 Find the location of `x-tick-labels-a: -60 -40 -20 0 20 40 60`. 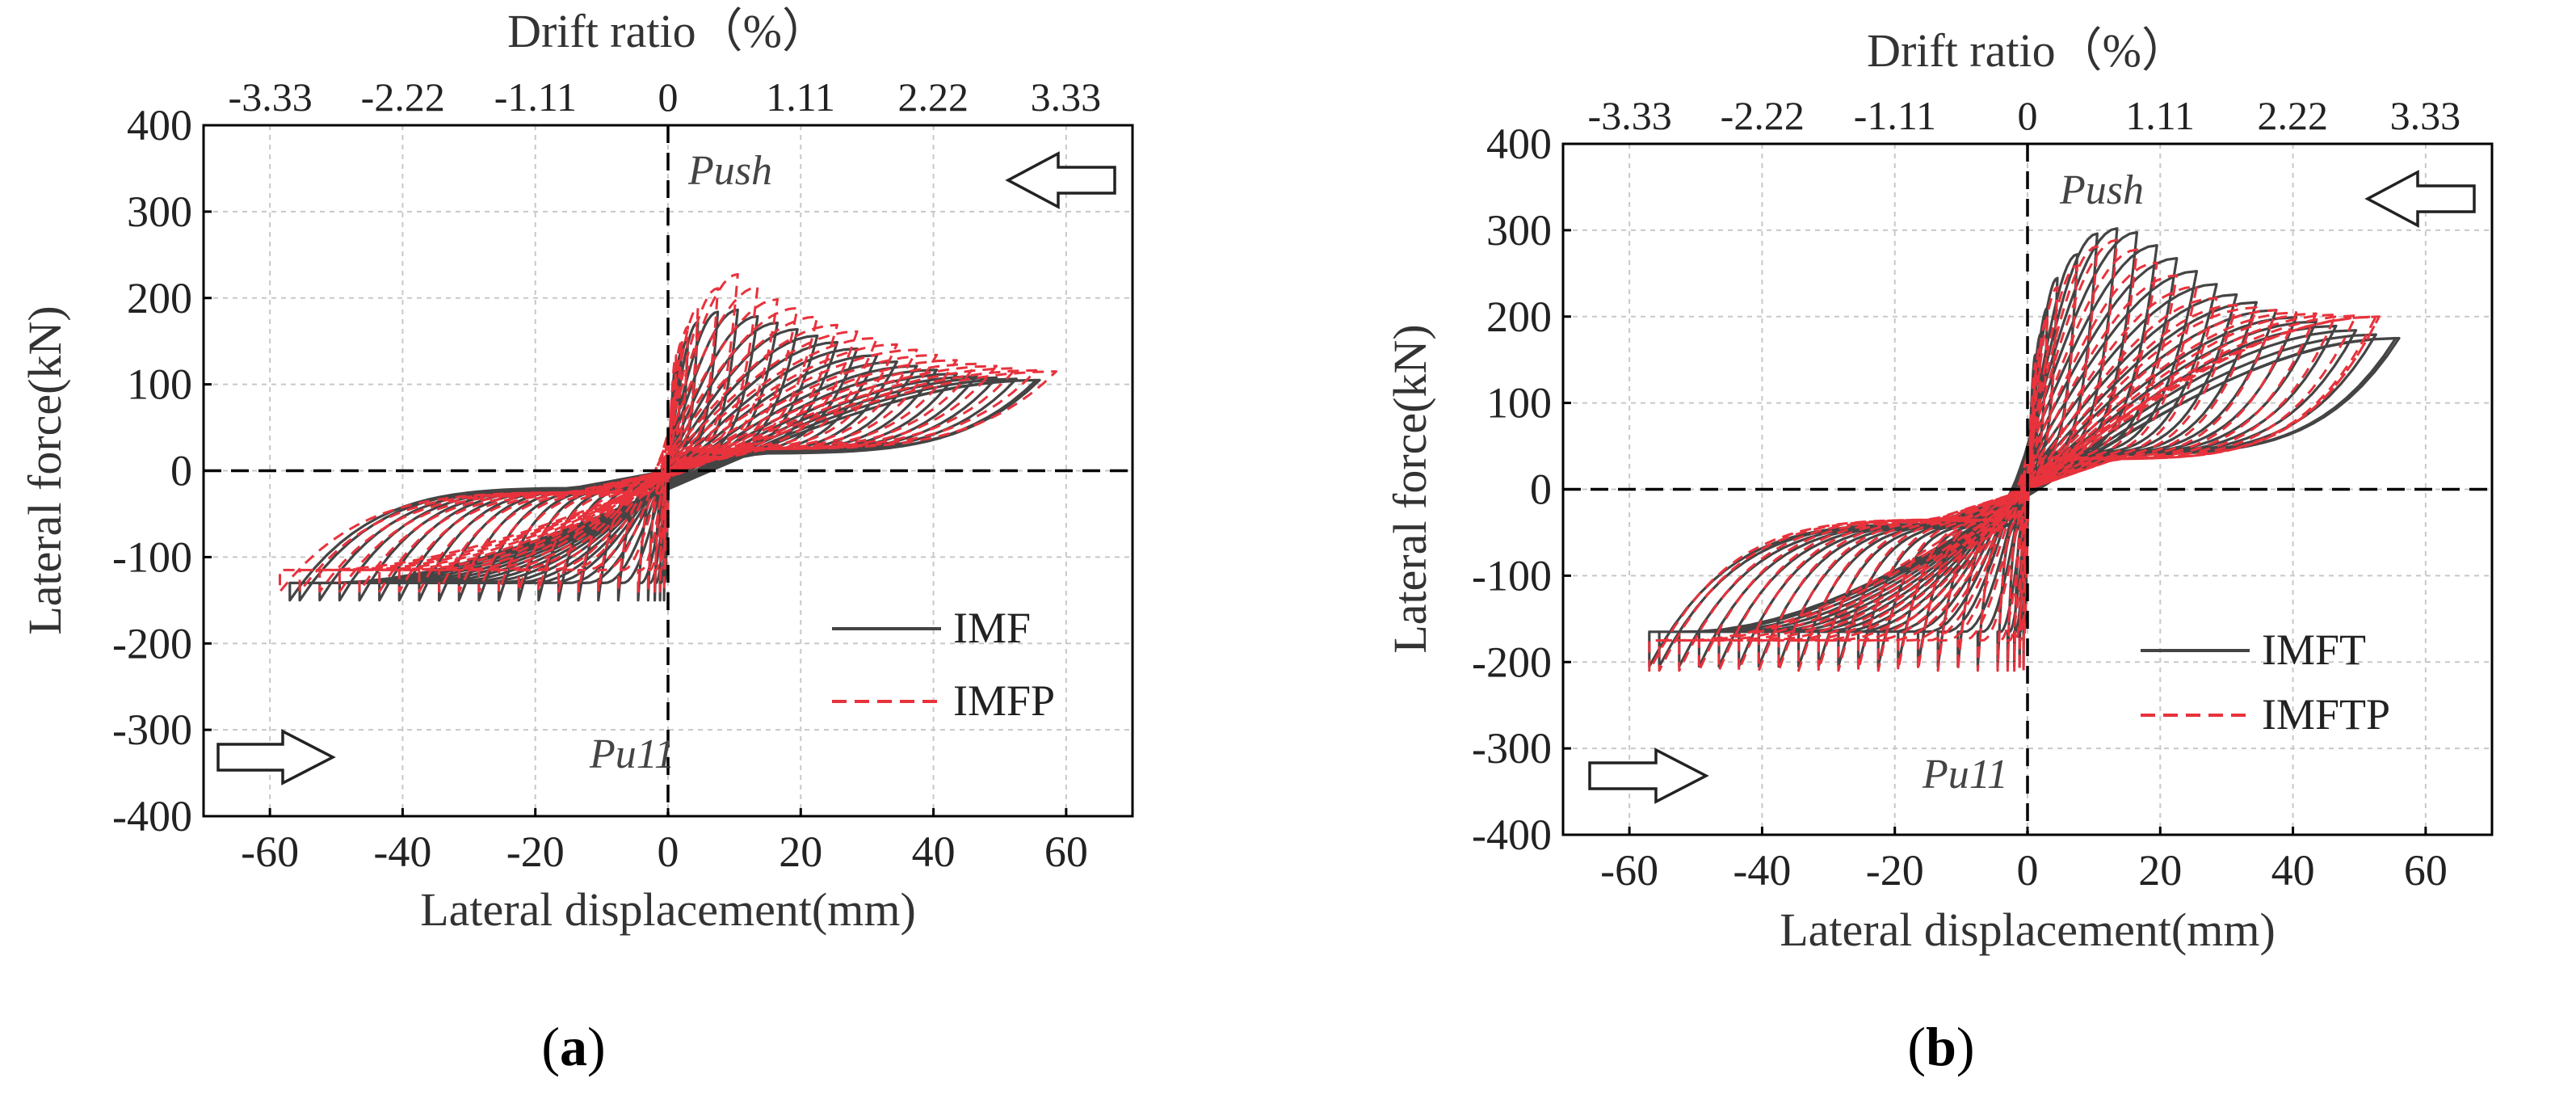

x-tick-labels-a: -60 -40 -20 0 20 40 60 is located at coordinates (664, 842).